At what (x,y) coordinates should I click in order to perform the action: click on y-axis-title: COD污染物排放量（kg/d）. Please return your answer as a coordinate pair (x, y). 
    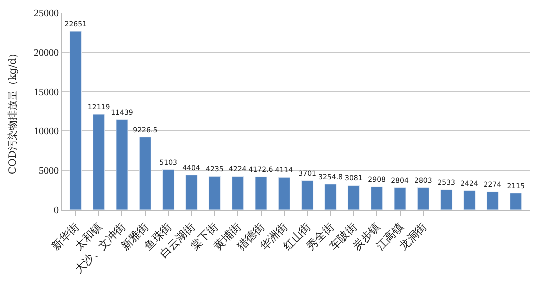
    Looking at the image, I should click on (13, 111).